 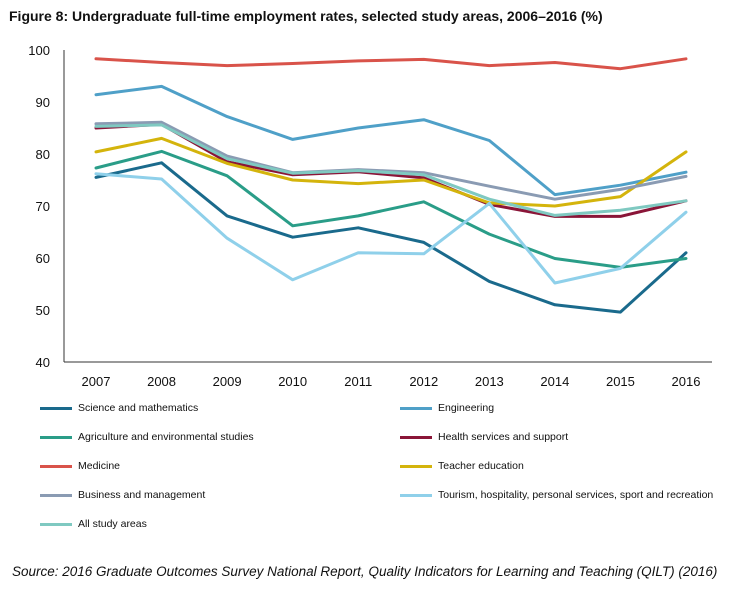 I want to click on legend-item: Health services and support, so click(x=484, y=437).